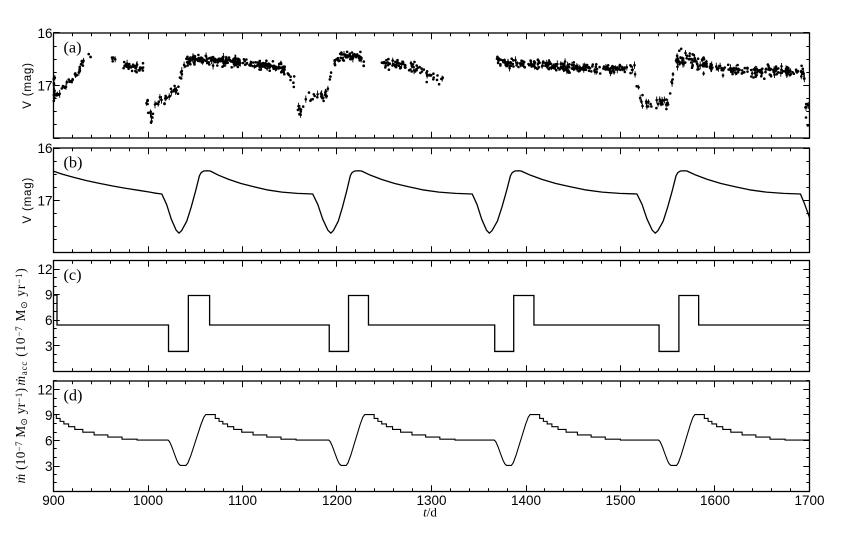  Describe the element at coordinates (337, 500) in the screenshot. I see `svg-text: 1200` at that location.